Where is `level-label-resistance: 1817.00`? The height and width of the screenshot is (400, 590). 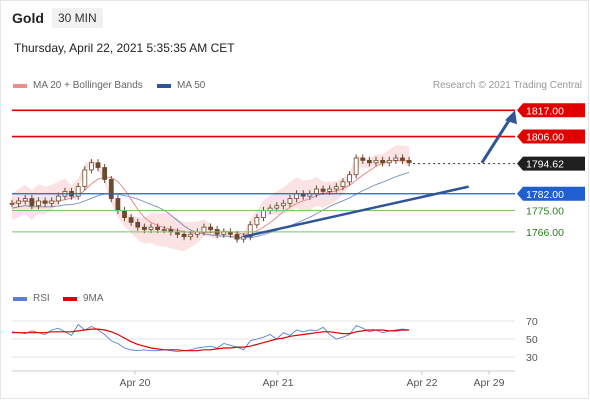
level-label-resistance: 1817.00 is located at coordinates (545, 111).